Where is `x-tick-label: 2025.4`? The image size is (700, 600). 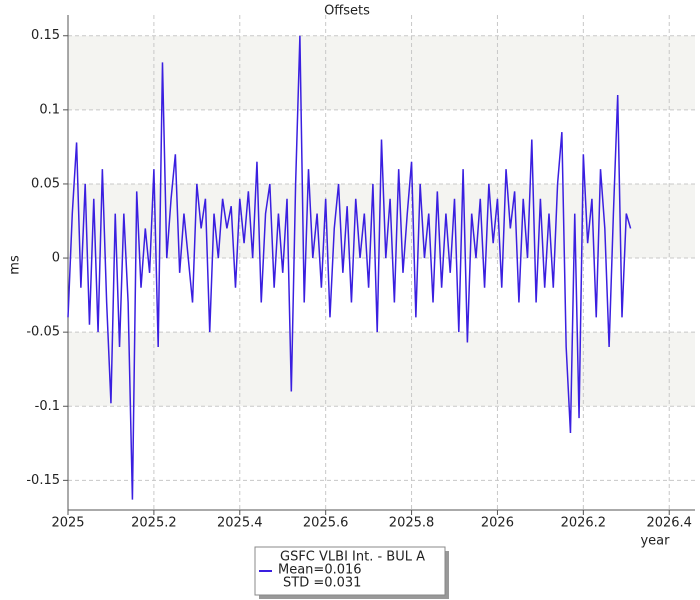 x-tick-label: 2025.4 is located at coordinates (240, 523).